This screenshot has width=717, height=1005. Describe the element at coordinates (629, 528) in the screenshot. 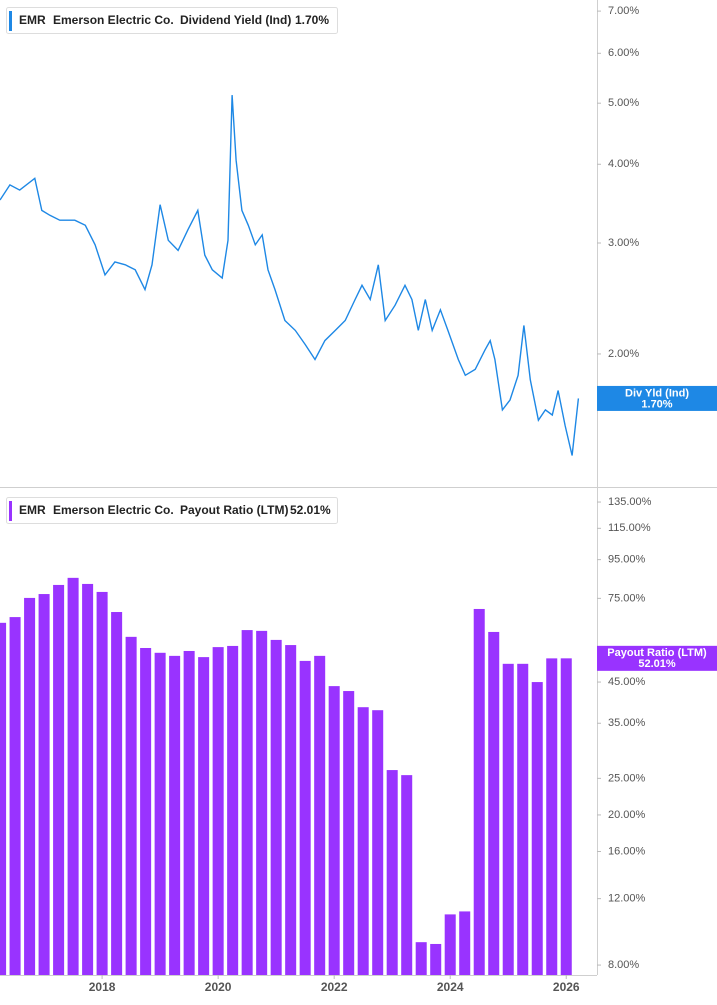

I see `y-tick-label: 115.00%` at that location.